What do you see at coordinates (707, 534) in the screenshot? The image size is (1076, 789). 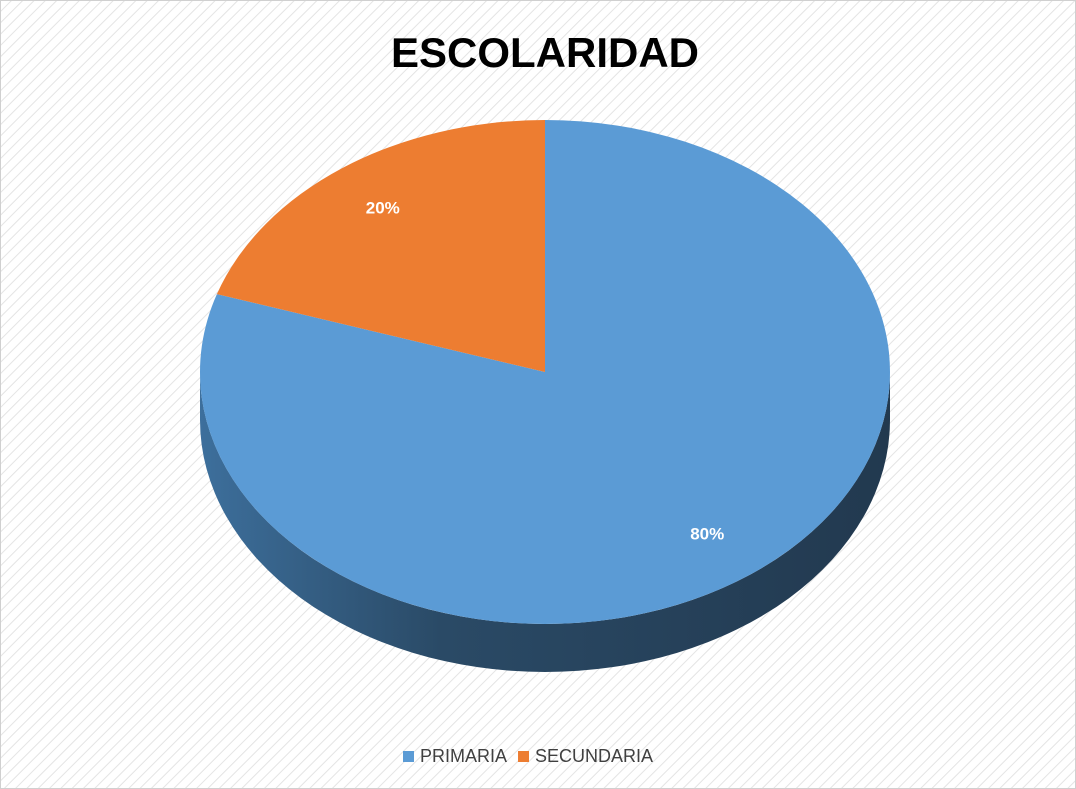 I see `data-label: 80%` at bounding box center [707, 534].